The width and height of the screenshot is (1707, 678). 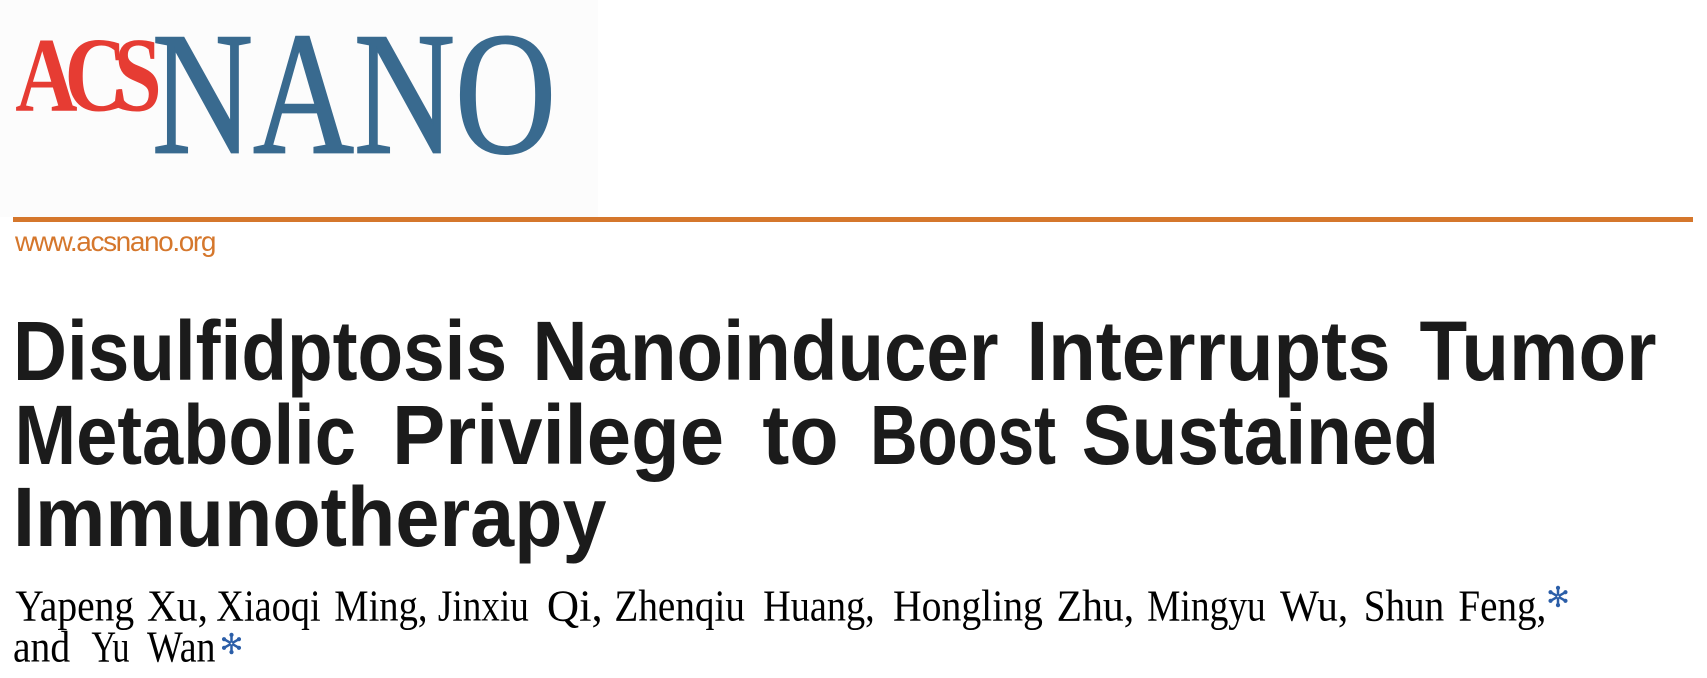 What do you see at coordinates (74, 606) in the screenshot?
I see `svg-text: Yapeng` at bounding box center [74, 606].